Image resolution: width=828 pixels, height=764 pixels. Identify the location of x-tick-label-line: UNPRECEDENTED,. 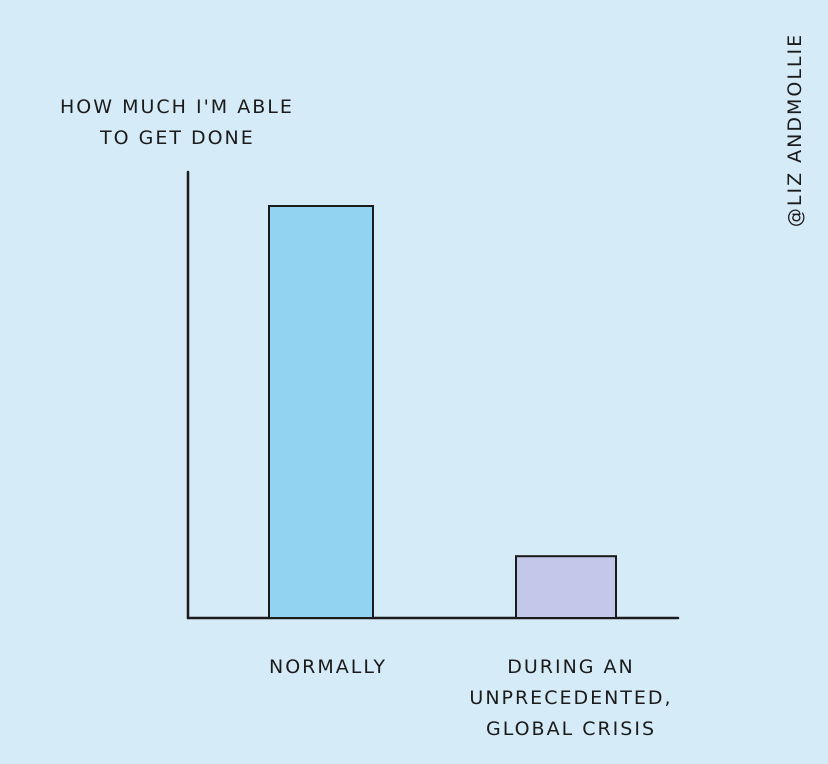
(571, 698).